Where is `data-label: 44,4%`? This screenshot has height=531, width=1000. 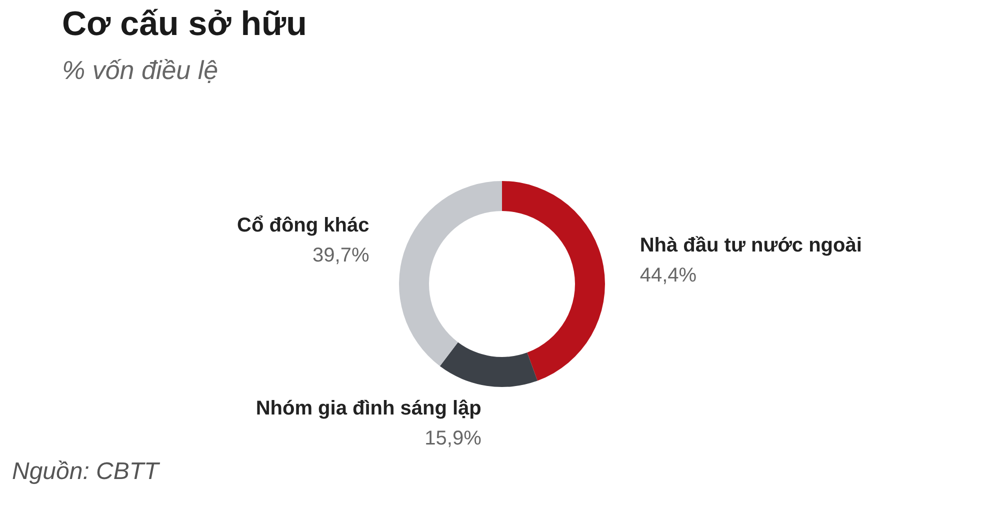 data-label: 44,4% is located at coordinates (668, 275).